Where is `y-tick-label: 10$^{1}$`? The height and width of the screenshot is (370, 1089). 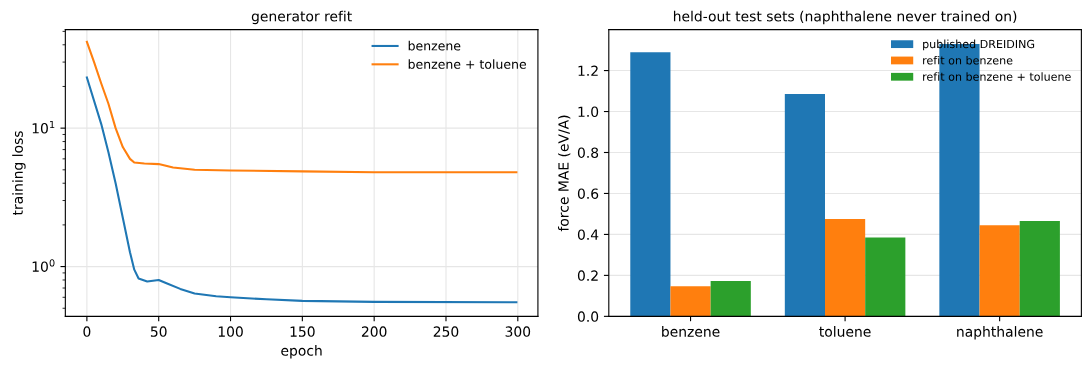
y-tick-label: 10$^{1}$ is located at coordinates (43, 127).